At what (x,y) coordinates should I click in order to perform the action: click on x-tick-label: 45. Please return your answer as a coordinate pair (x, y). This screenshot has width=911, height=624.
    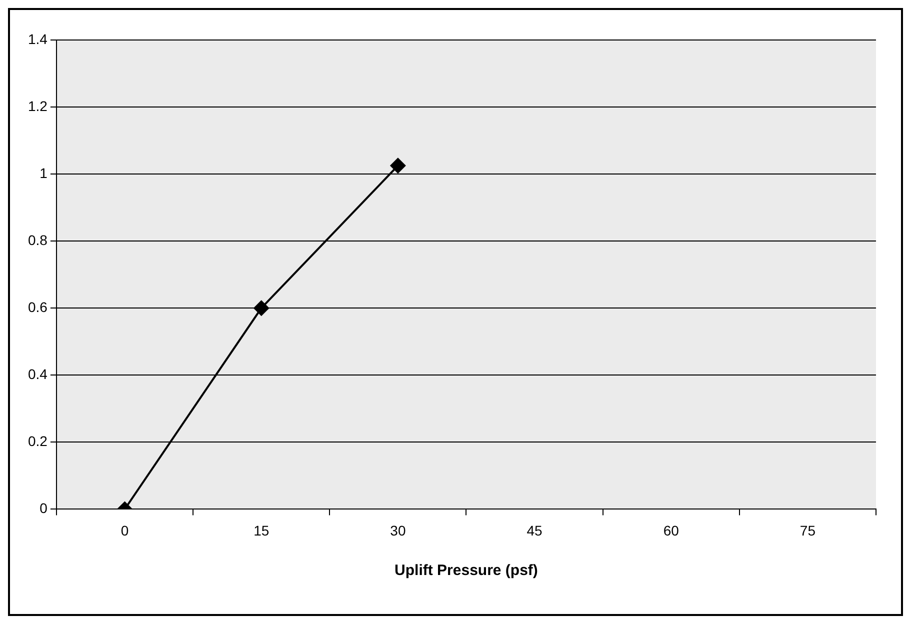
    Looking at the image, I should click on (534, 530).